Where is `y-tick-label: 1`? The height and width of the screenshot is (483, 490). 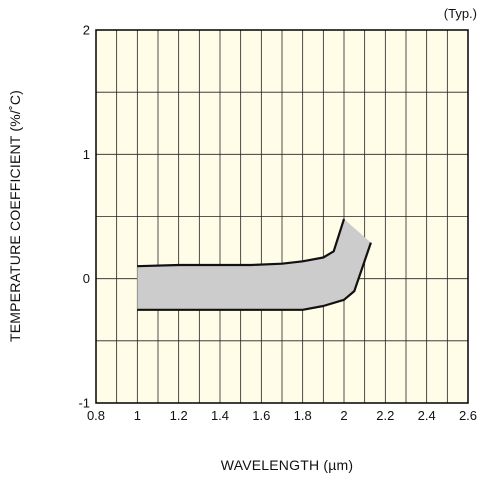 y-tick-label: 1 is located at coordinates (86, 154).